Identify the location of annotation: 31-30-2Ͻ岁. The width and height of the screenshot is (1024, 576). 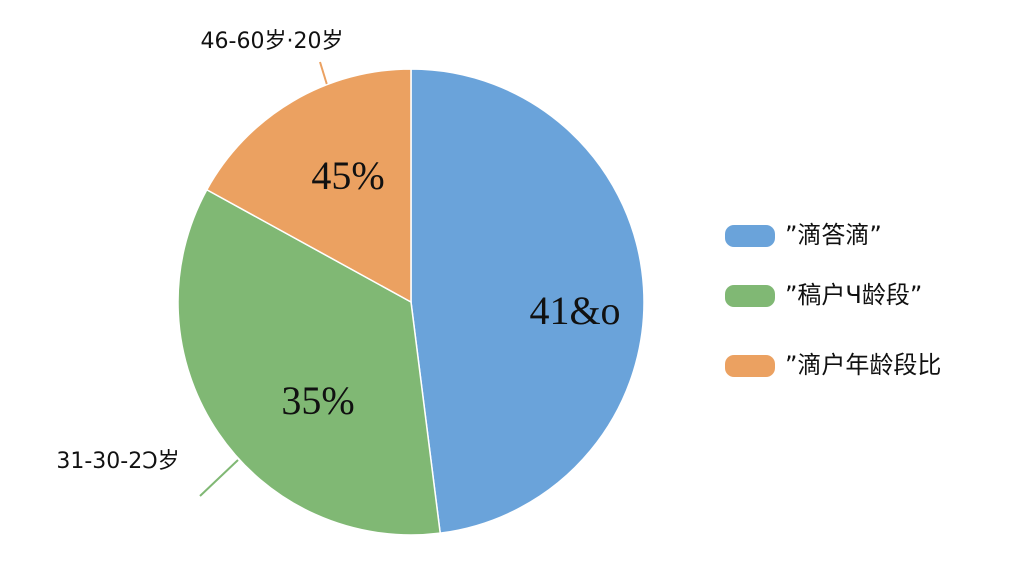
(117, 461).